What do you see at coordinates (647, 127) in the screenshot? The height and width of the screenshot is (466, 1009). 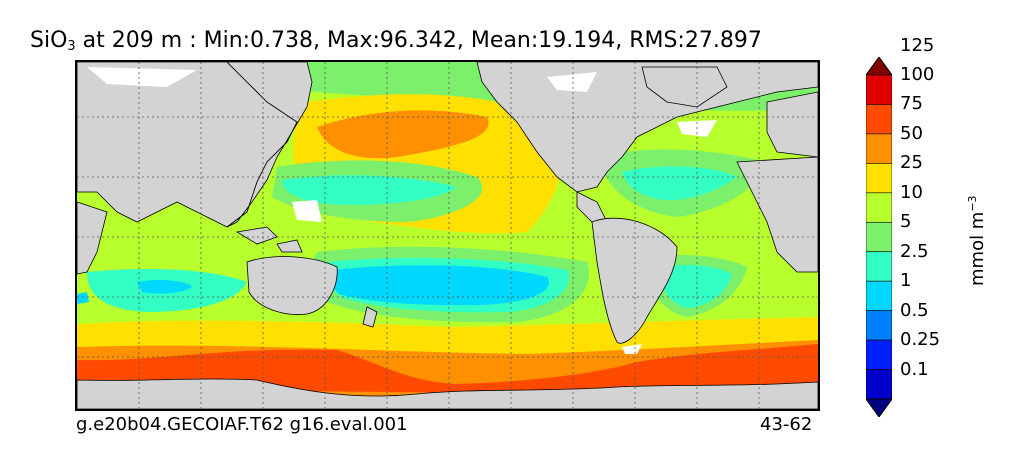 I see `north-america-land` at bounding box center [647, 127].